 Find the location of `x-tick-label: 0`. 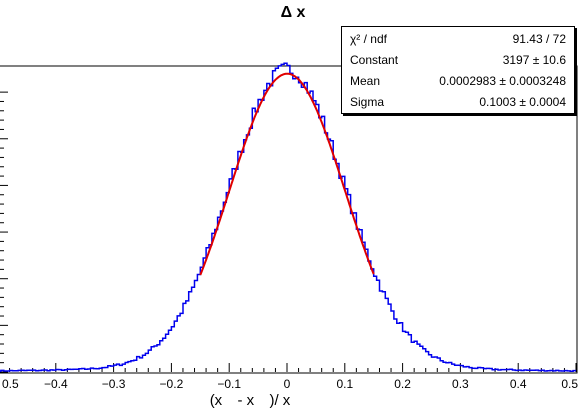

x-tick-label: 0 is located at coordinates (287, 384).